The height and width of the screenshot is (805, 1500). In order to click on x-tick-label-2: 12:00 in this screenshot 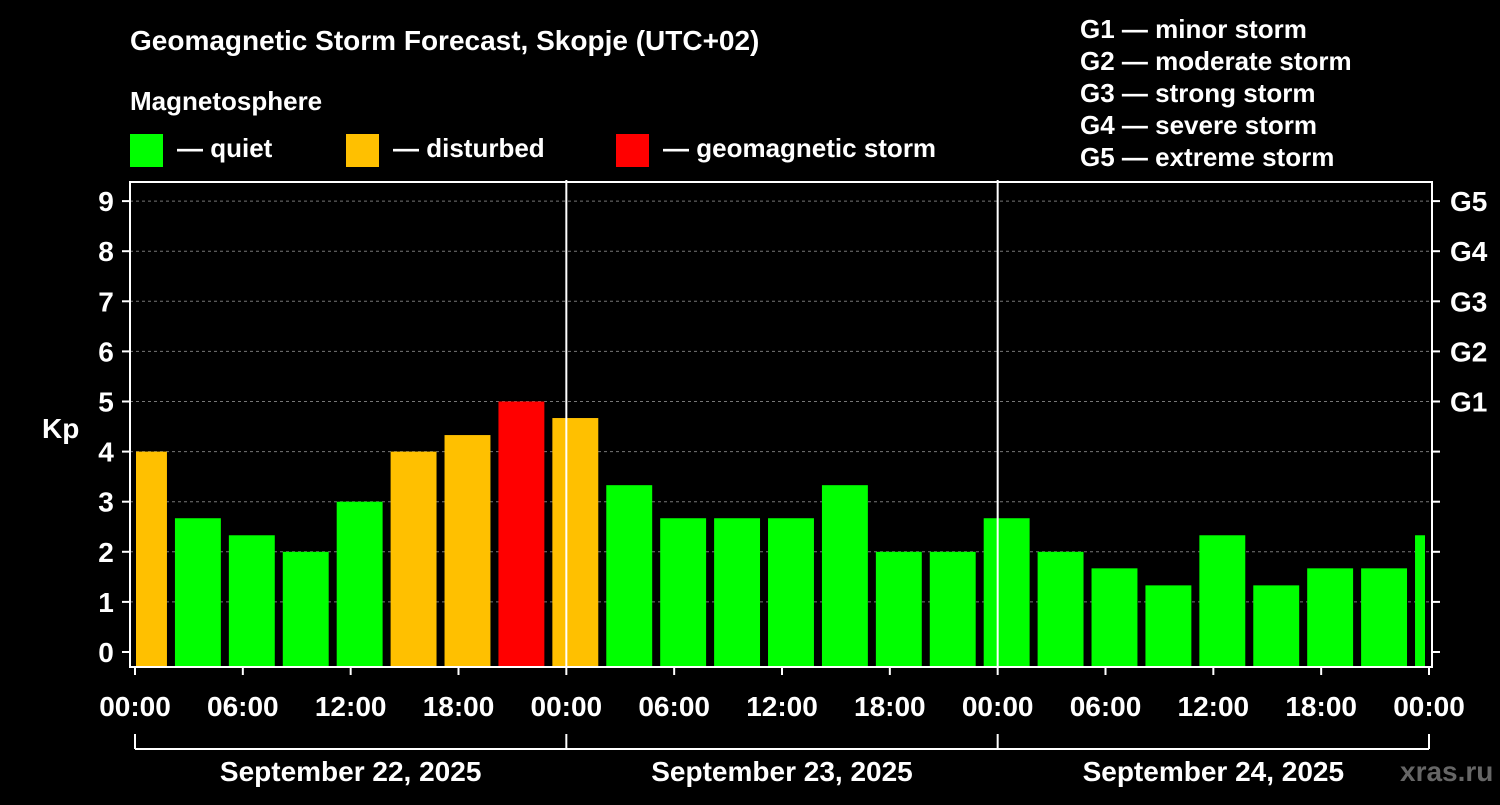, I will do `click(351, 706)`.